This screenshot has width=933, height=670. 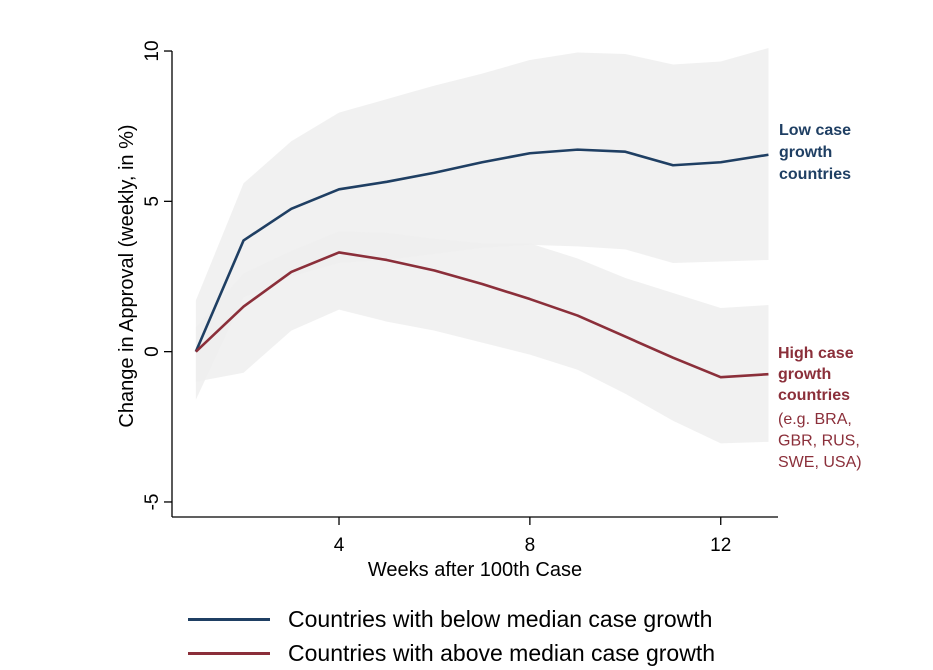 I want to click on x-axis-ticks: 4 8 12, so click(x=532, y=536).